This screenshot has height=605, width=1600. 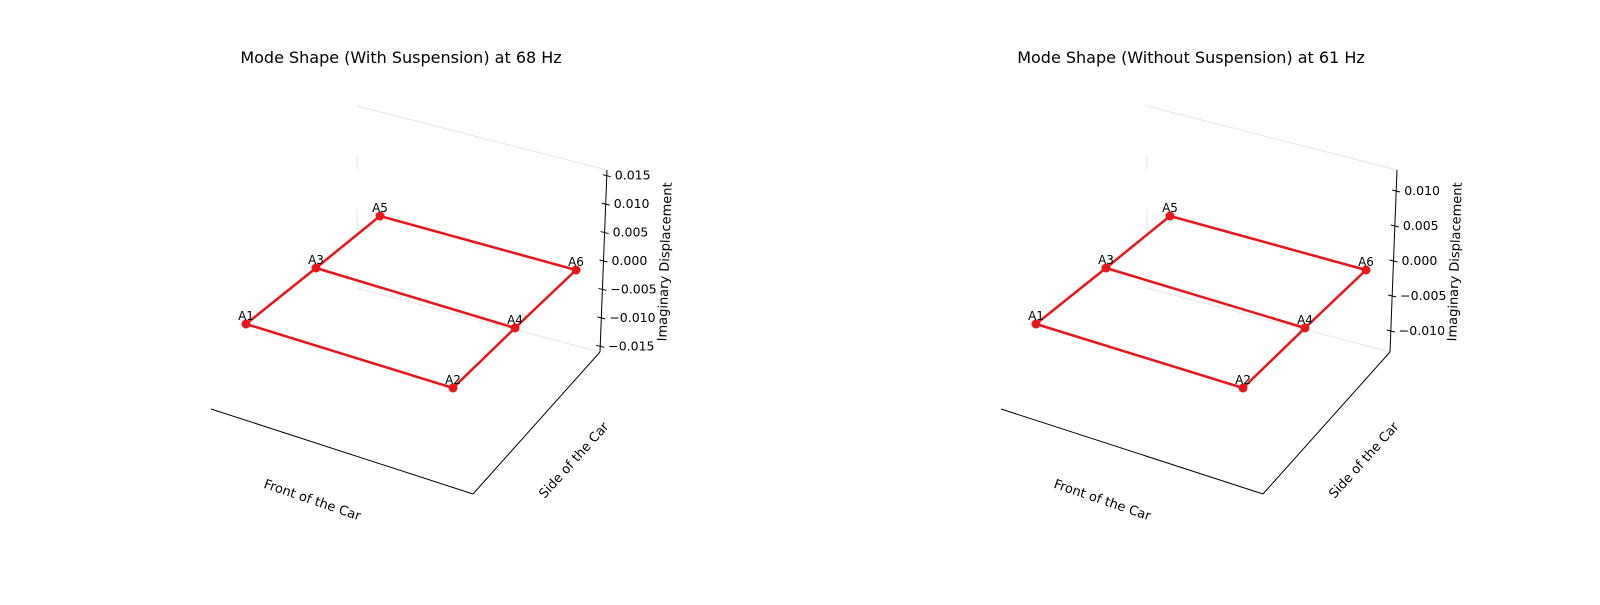 What do you see at coordinates (1191, 57) in the screenshot?
I see `chart-title: Mode Shape (Without Suspension) at 61 Hz` at bounding box center [1191, 57].